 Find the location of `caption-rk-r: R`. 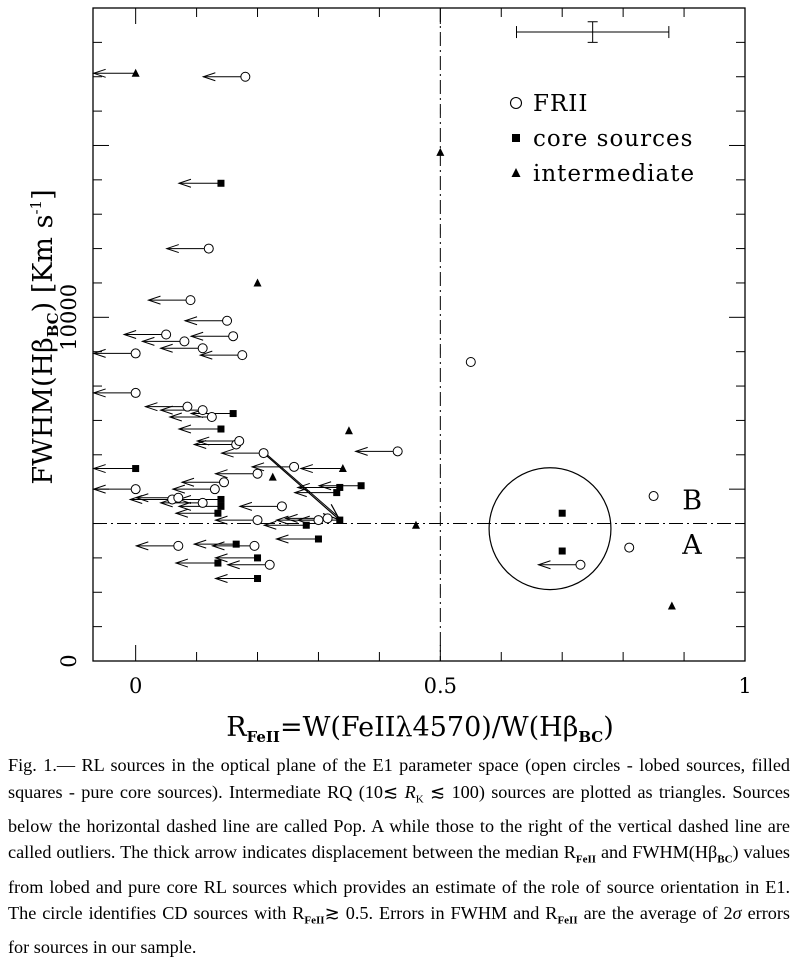

caption-rk-r: R is located at coordinates (410, 791).